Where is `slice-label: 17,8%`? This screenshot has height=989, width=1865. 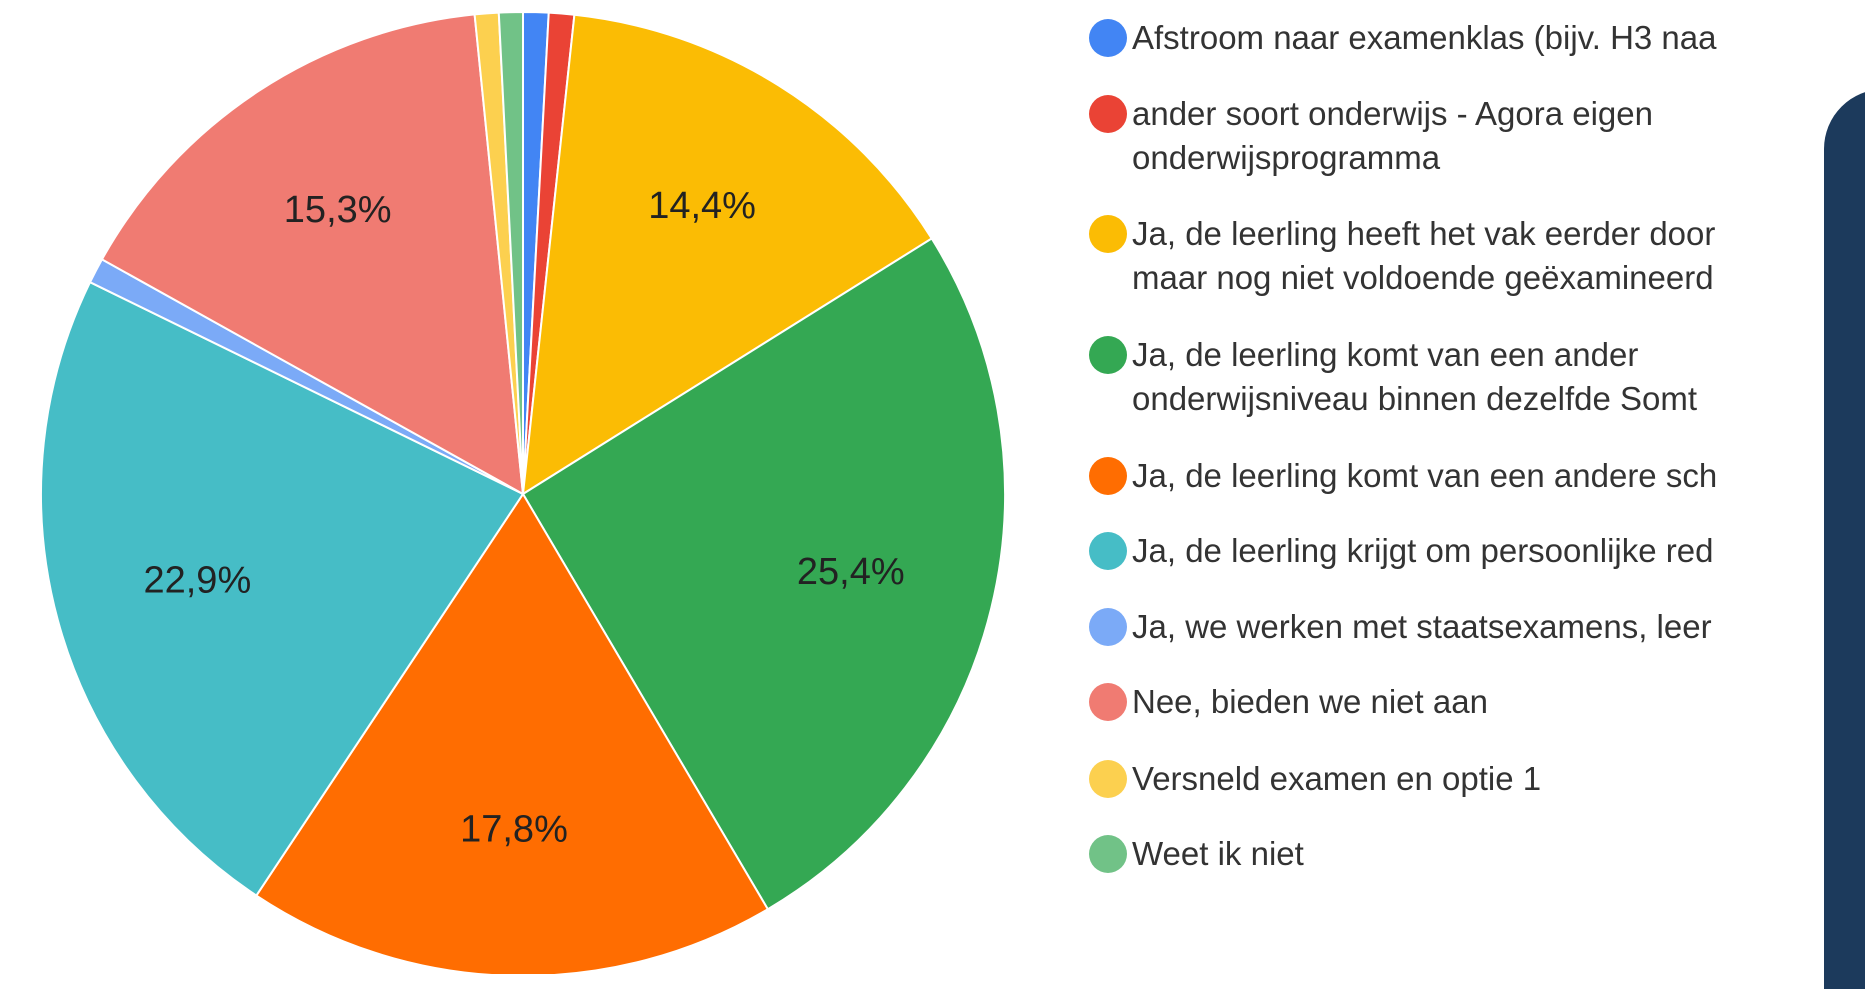
slice-label: 17,8% is located at coordinates (514, 829).